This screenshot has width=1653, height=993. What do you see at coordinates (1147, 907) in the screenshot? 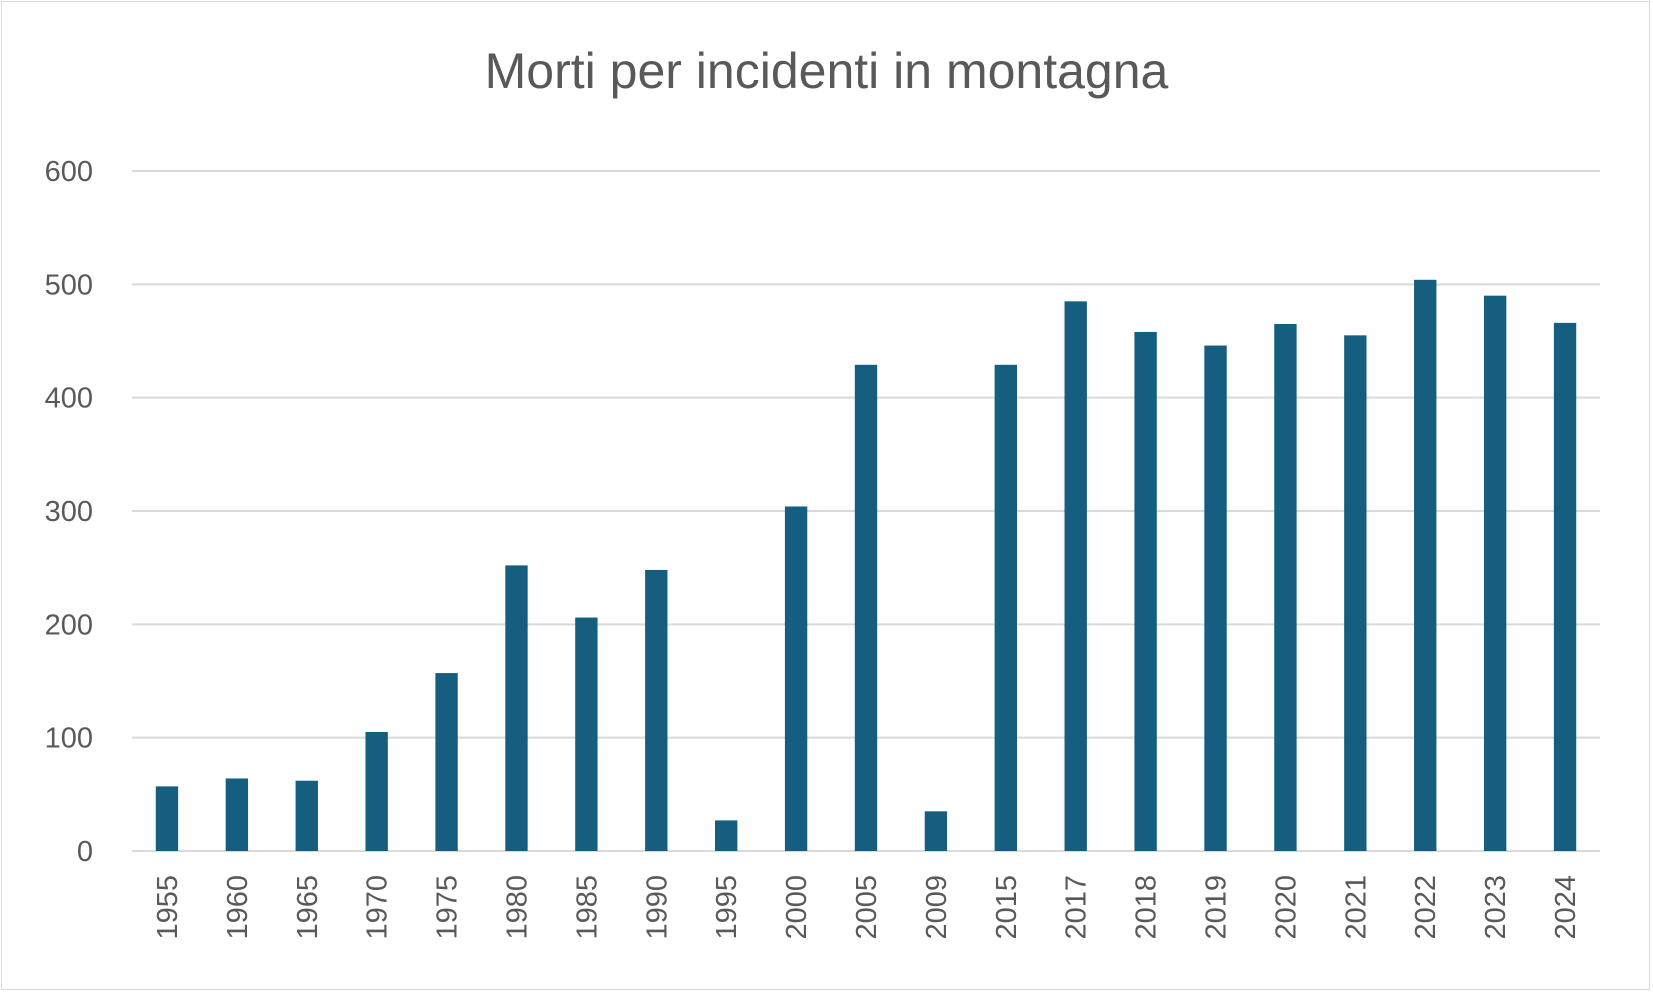
I see `x-tick-label: 2018` at bounding box center [1147, 907].